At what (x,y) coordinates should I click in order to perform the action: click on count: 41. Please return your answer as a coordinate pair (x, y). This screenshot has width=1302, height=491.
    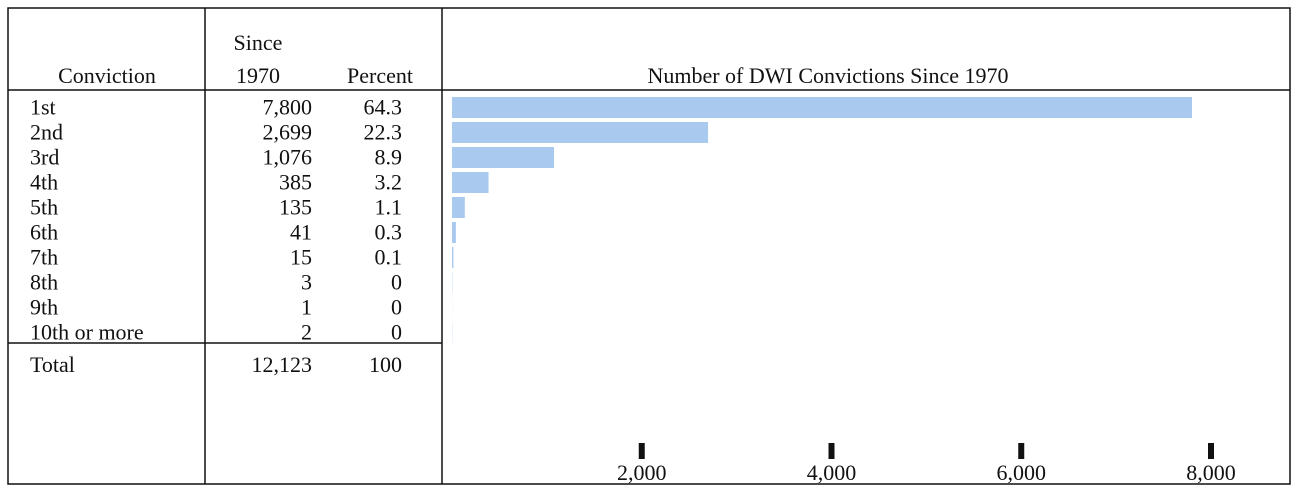
    Looking at the image, I should click on (301, 232).